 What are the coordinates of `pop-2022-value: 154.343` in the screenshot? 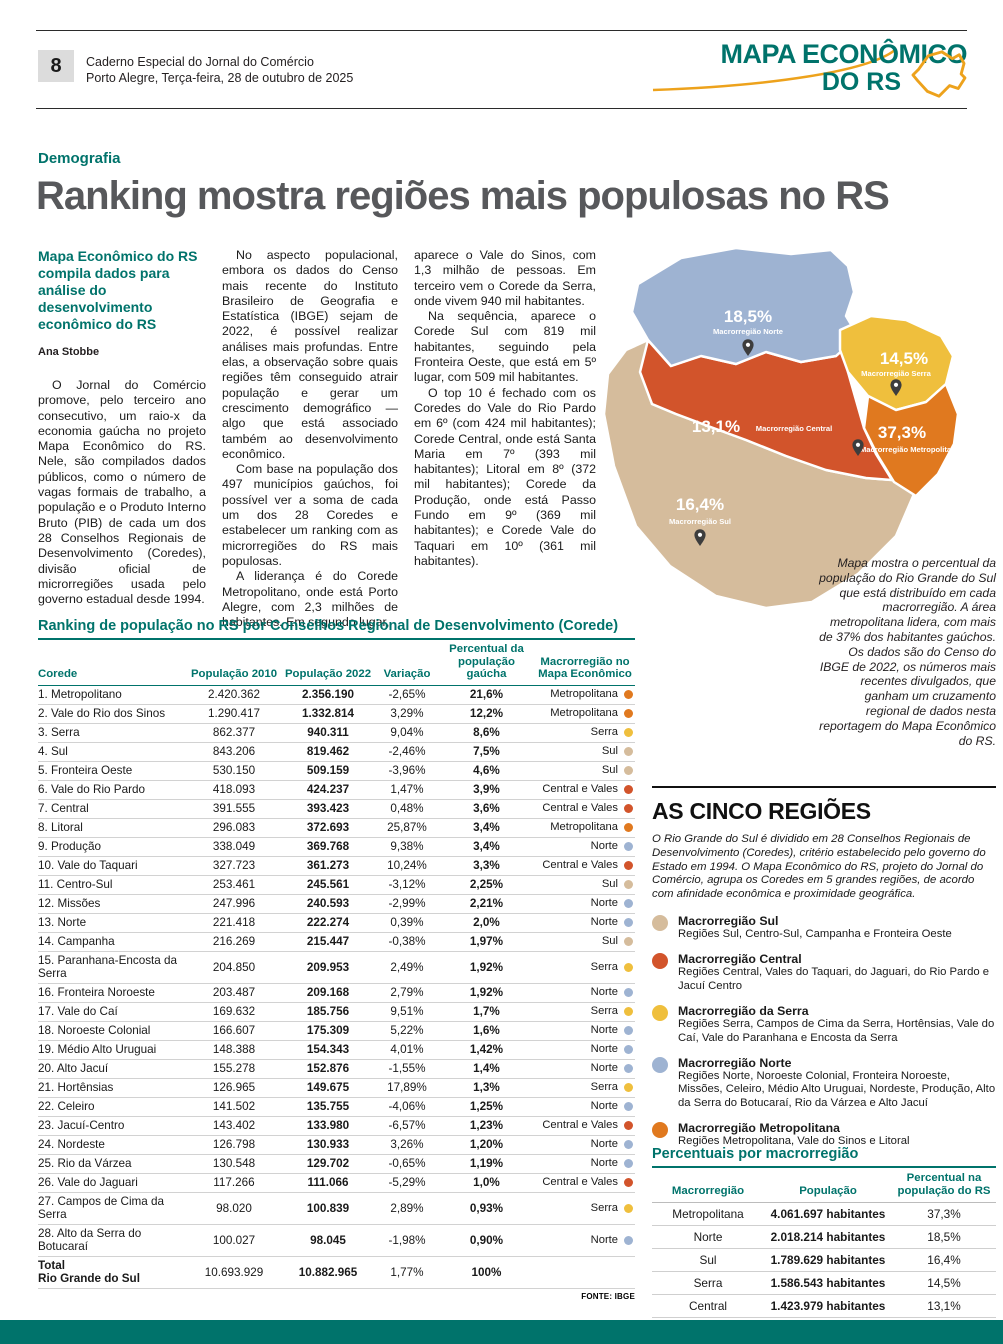 It's located at (328, 1049).